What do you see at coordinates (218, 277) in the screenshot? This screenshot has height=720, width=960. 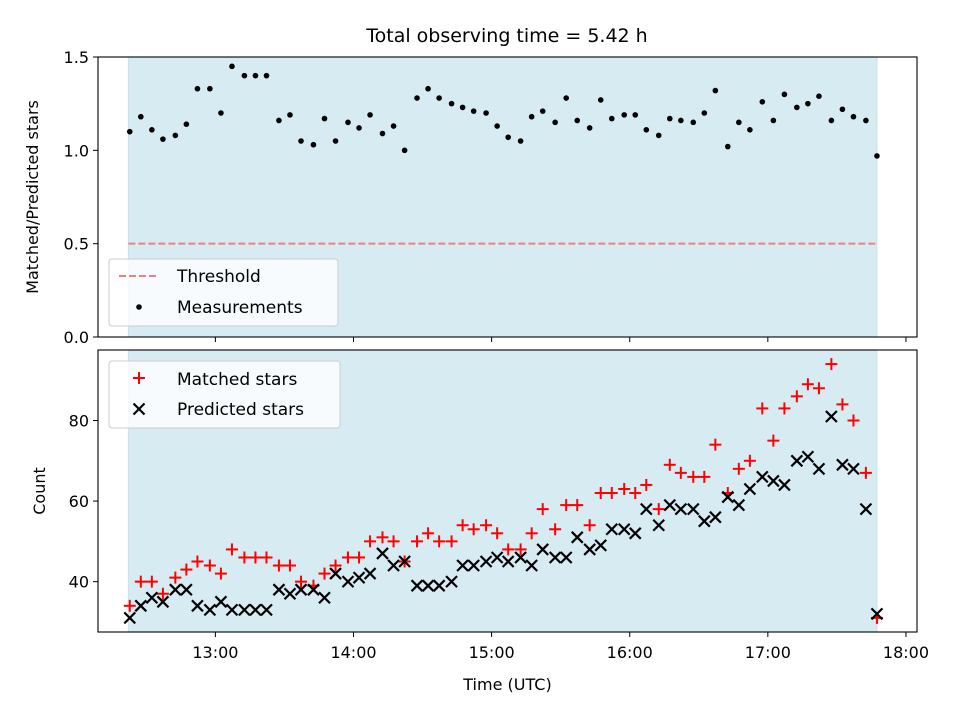 I see `legend-threshold-label: Threshold` at bounding box center [218, 277].